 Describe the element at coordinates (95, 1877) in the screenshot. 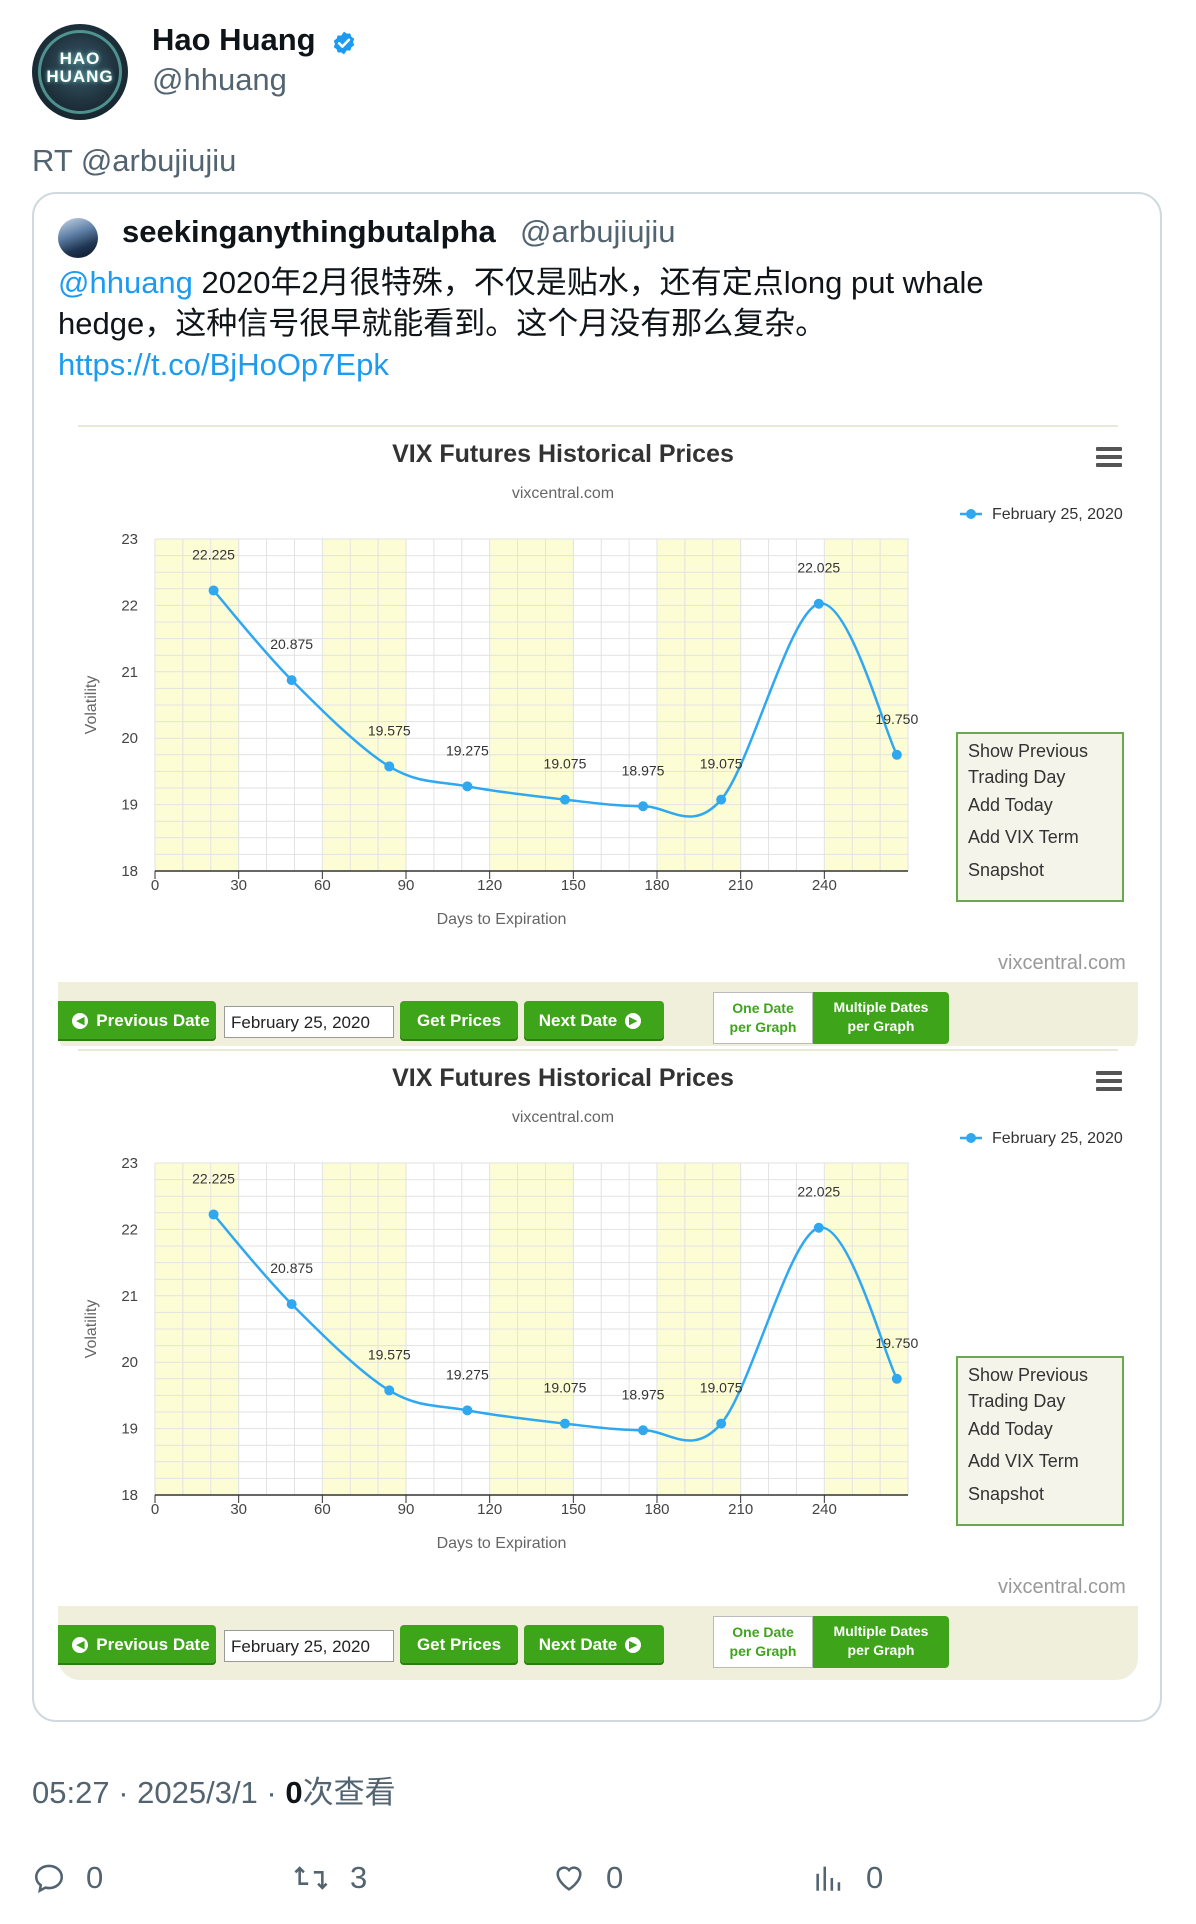

I see `reply-count: 0` at that location.